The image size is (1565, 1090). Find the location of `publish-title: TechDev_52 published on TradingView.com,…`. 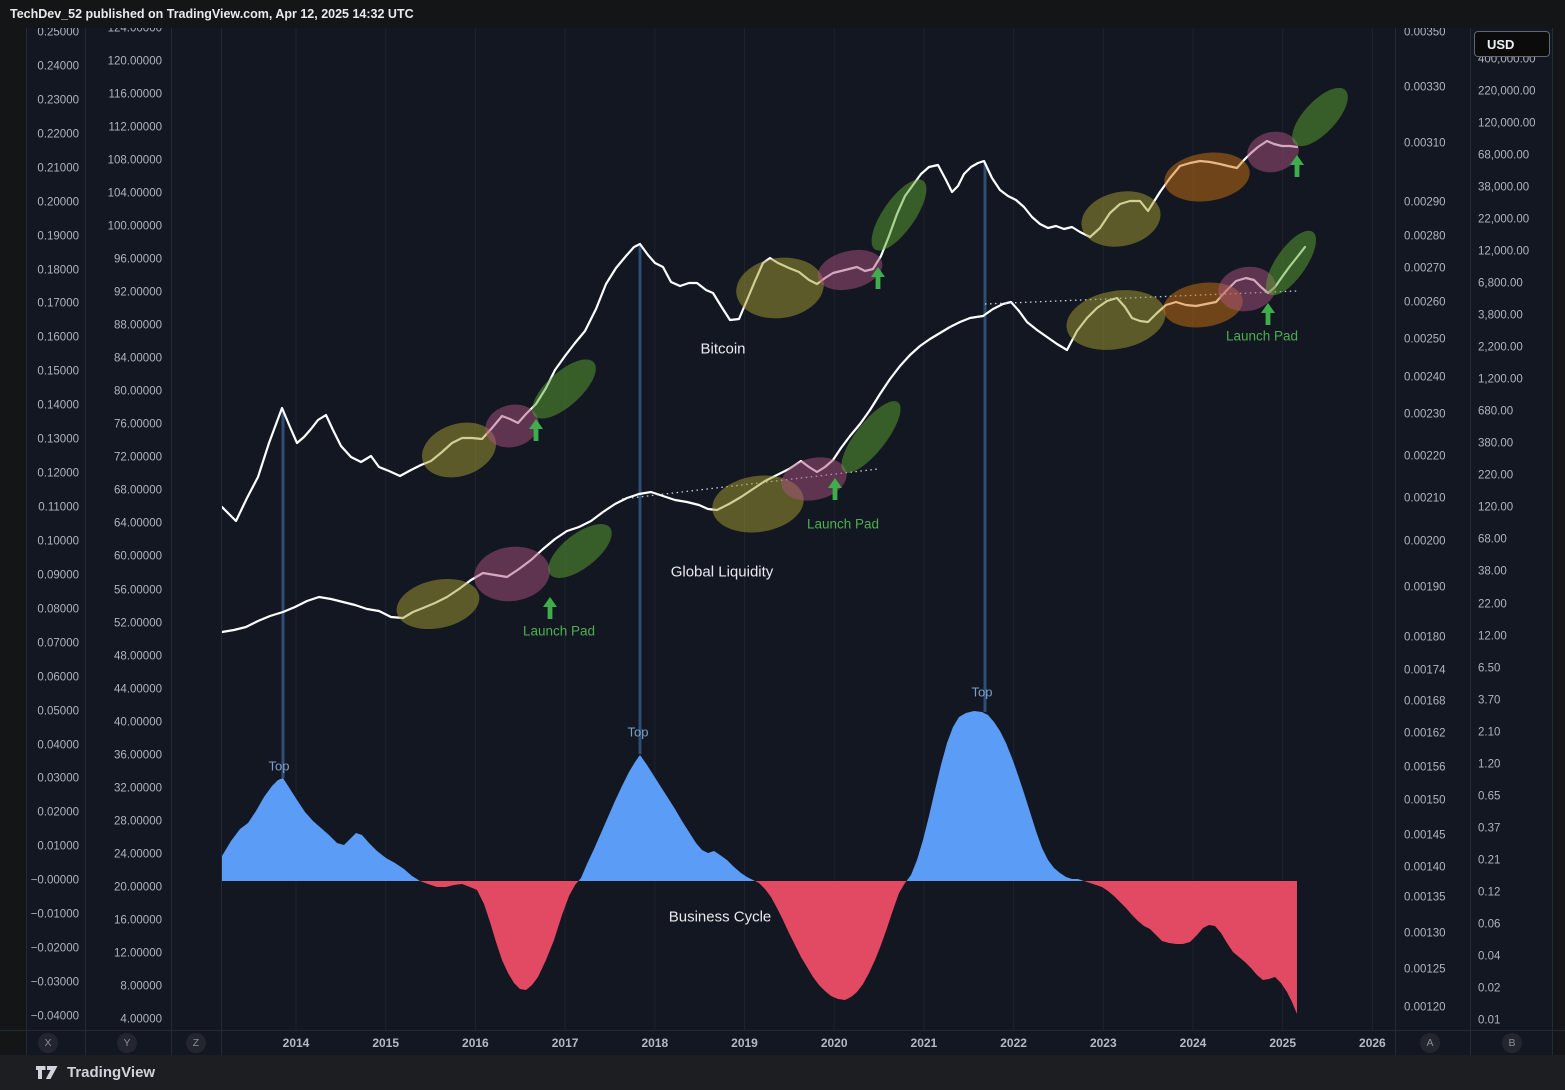

publish-title: TechDev_52 published on TradingView.com,… is located at coordinates (212, 14).